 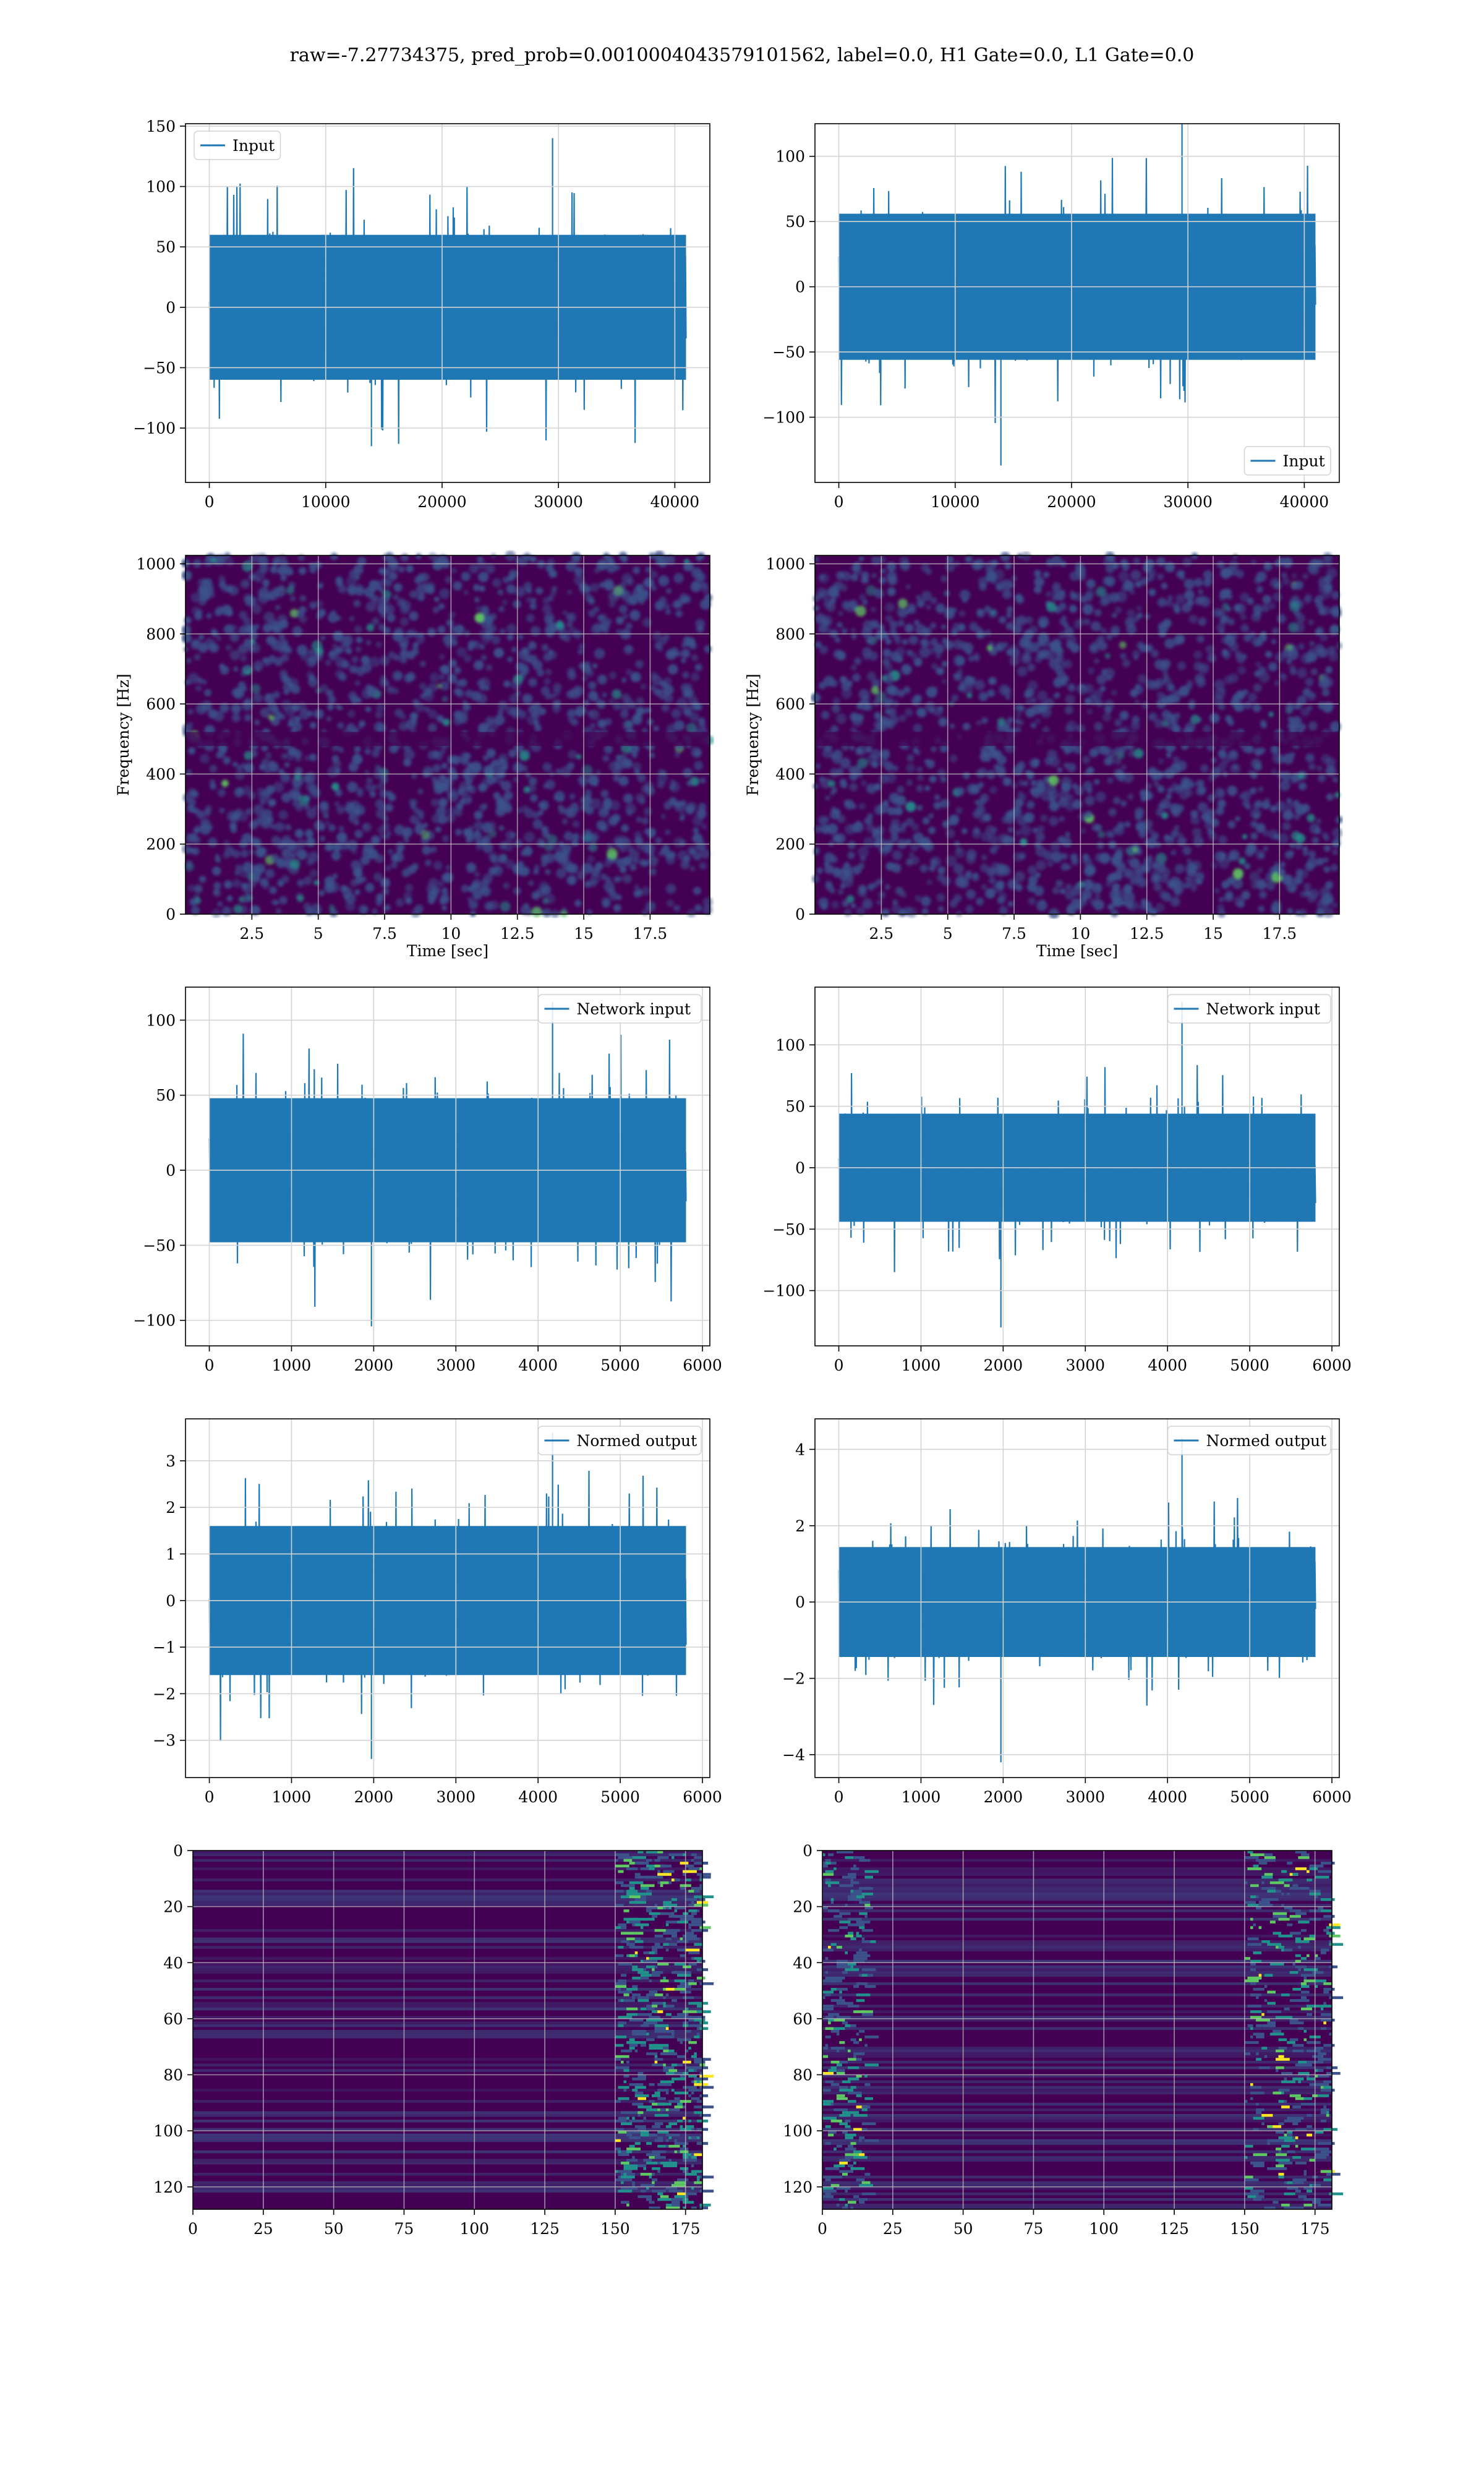 I want to click on h1-feature-map-xtick-label: 175, so click(x=686, y=2229).